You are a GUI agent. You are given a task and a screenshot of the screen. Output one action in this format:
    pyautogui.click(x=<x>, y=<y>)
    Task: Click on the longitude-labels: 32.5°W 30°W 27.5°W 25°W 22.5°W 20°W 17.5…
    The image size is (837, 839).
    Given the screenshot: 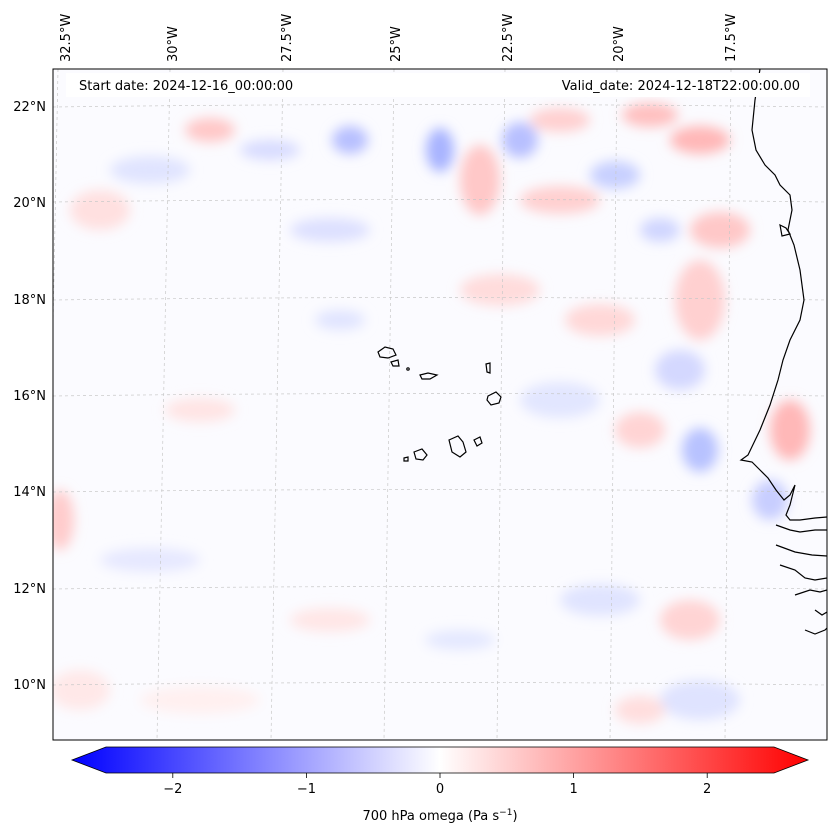 What is the action you would take?
    pyautogui.click(x=399, y=38)
    